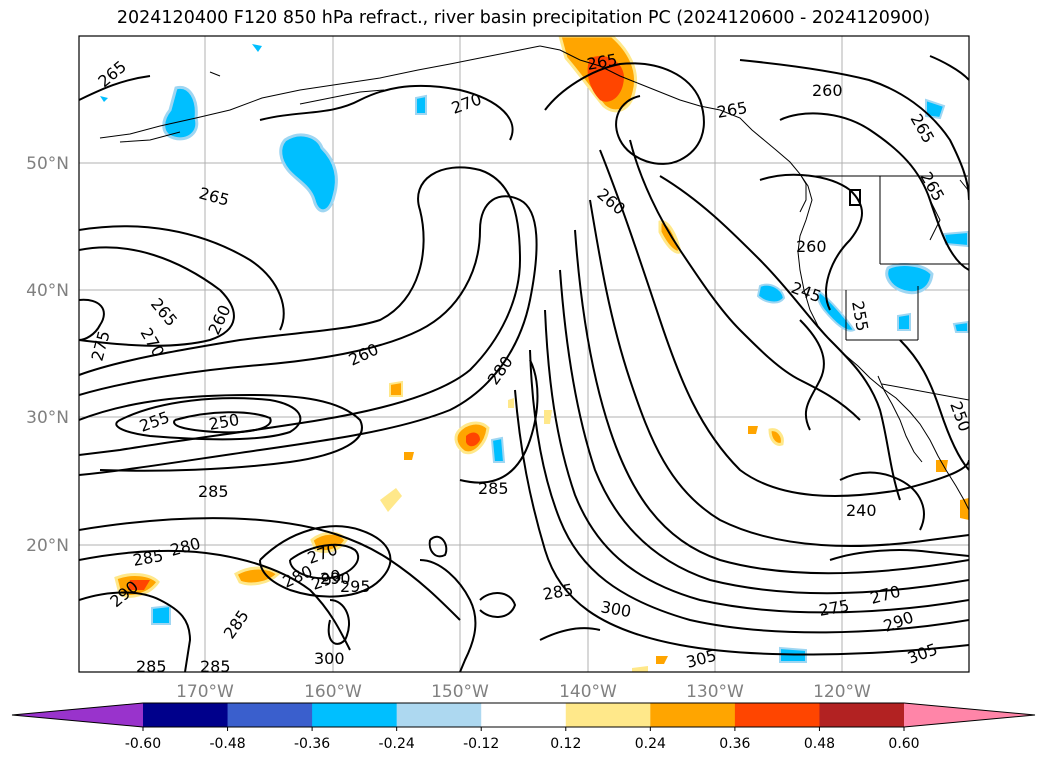 The height and width of the screenshot is (765, 1047). Describe the element at coordinates (47, 546) in the screenshot. I see `lat-label-20n: 20°N` at that location.